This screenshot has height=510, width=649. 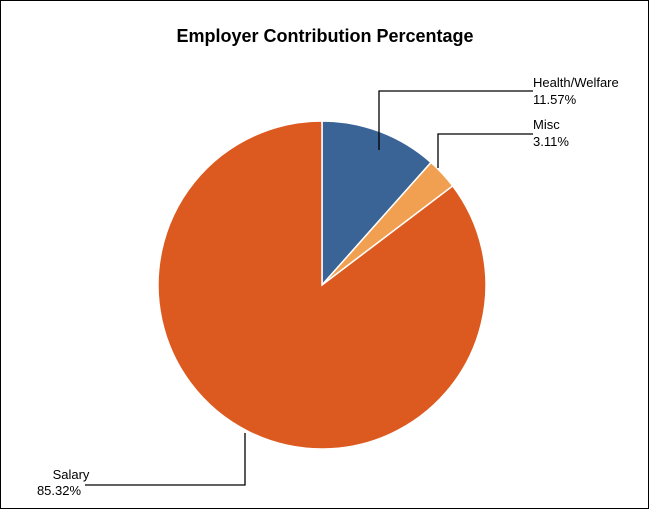 I want to click on leader-line-salary, so click(x=165, y=459).